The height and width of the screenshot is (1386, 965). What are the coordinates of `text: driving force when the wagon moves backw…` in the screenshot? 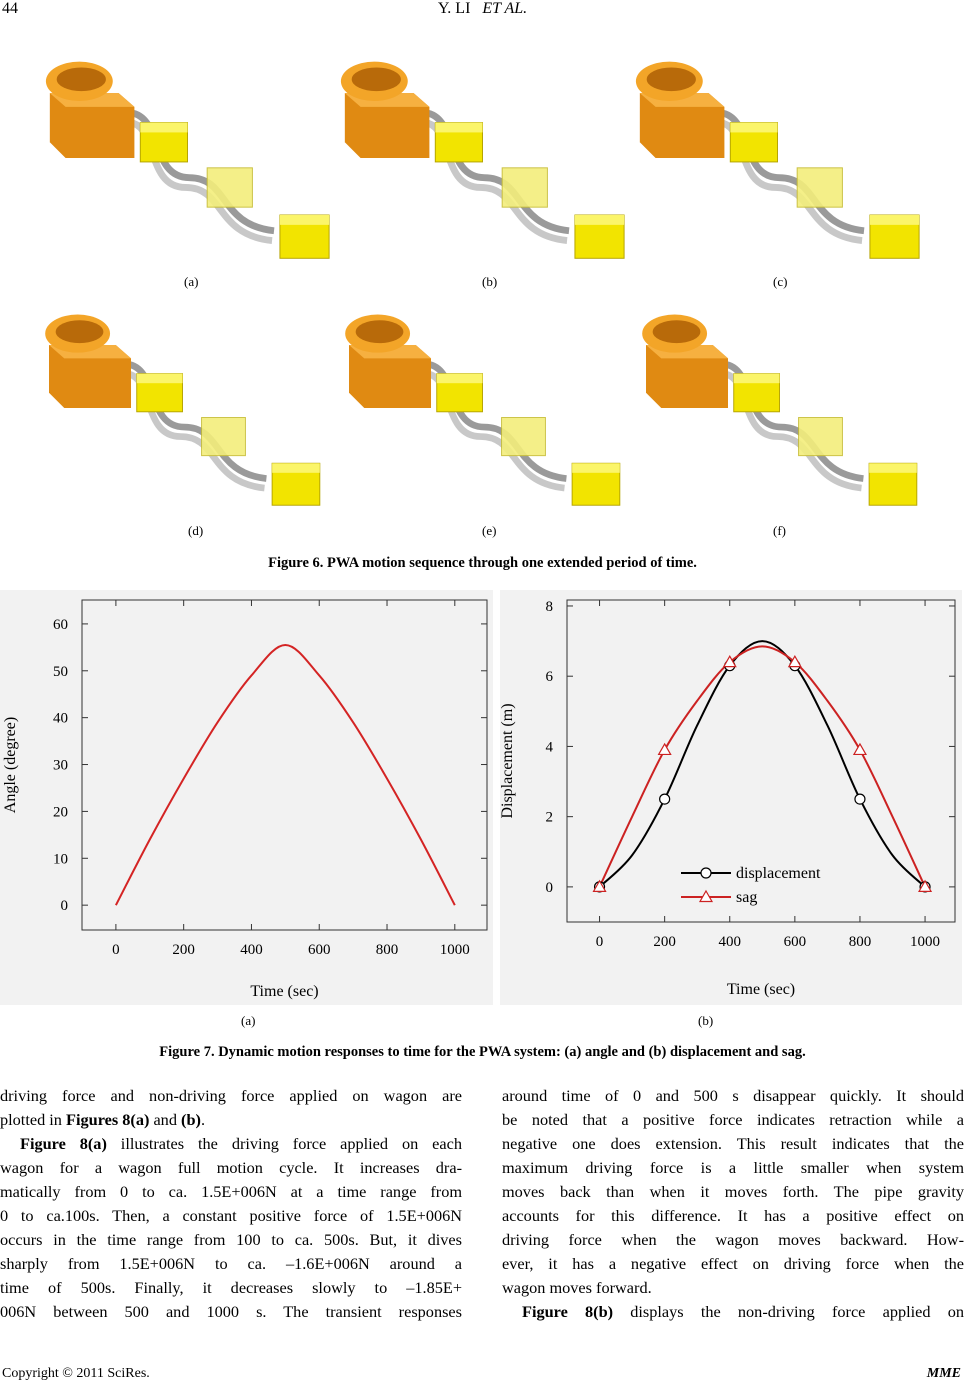 It's located at (733, 1239).